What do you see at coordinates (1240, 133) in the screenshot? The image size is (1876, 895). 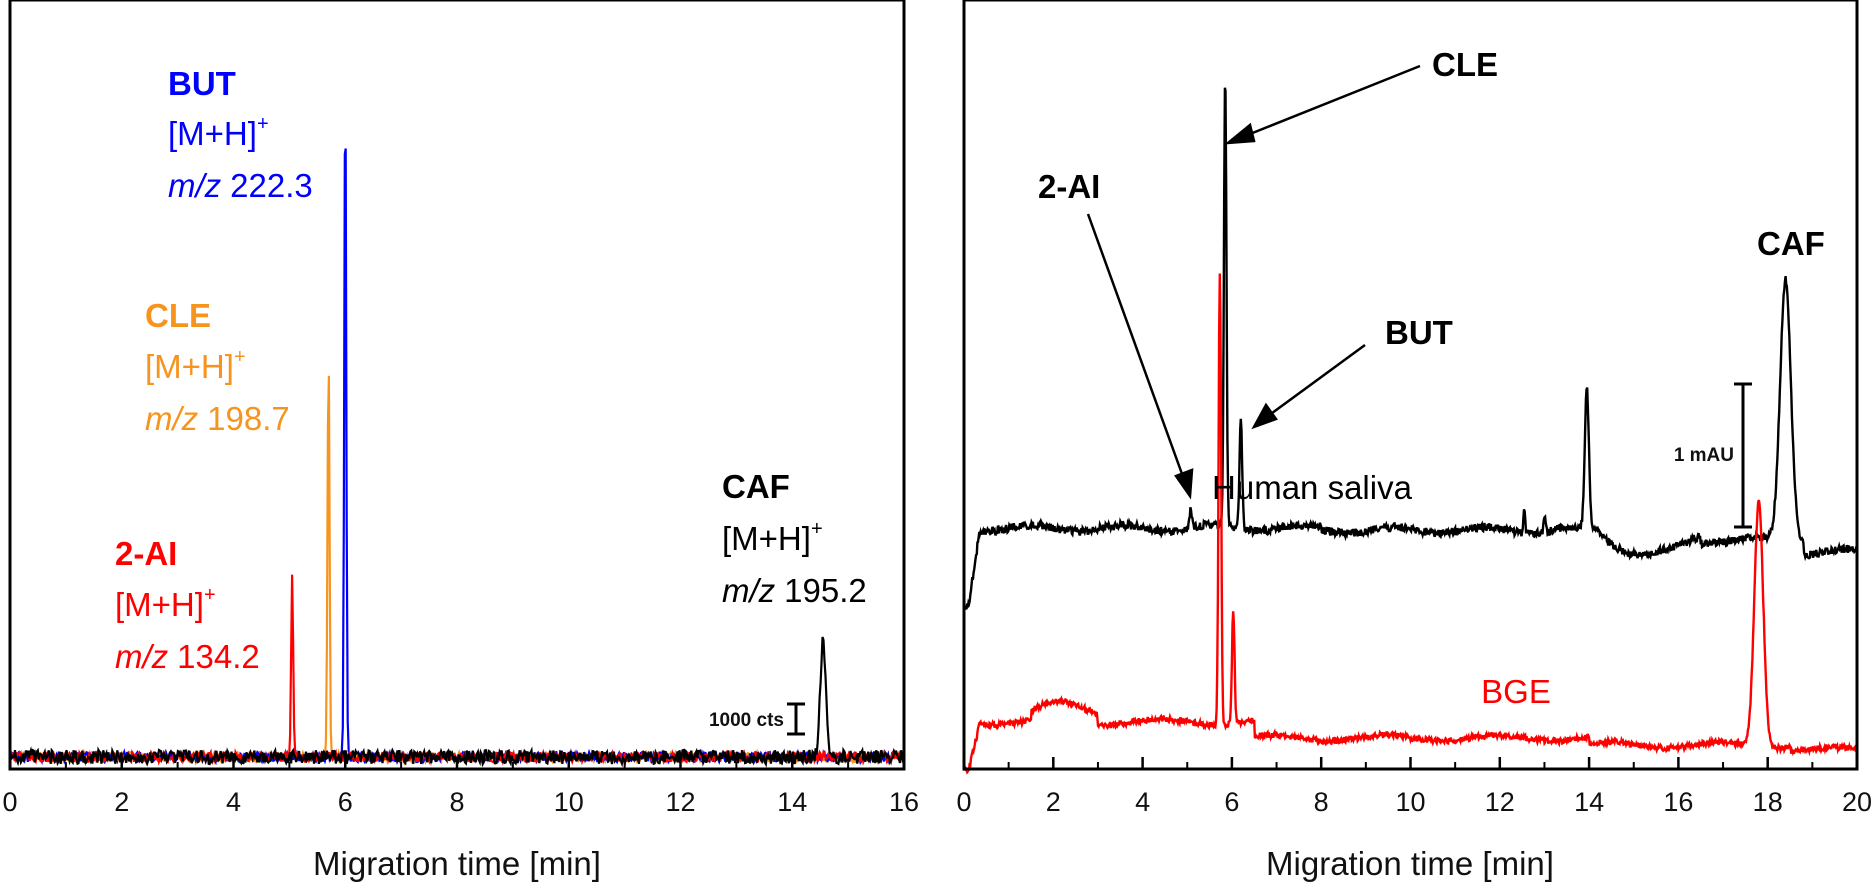 I see `arrow-cle-head` at bounding box center [1240, 133].